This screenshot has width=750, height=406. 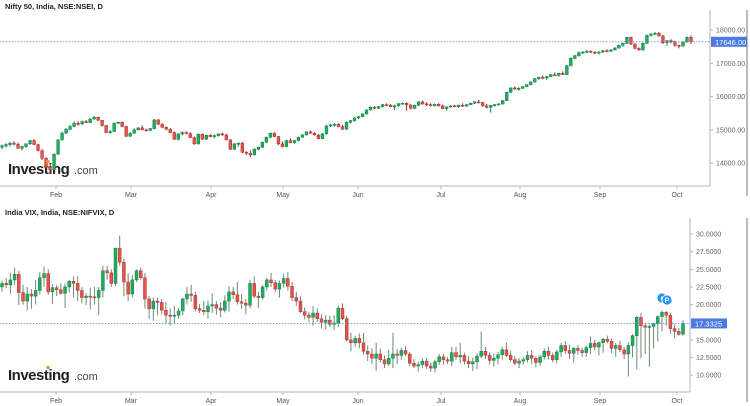 I want to click on nifty-x-tick-label: Sep, so click(x=600, y=195).